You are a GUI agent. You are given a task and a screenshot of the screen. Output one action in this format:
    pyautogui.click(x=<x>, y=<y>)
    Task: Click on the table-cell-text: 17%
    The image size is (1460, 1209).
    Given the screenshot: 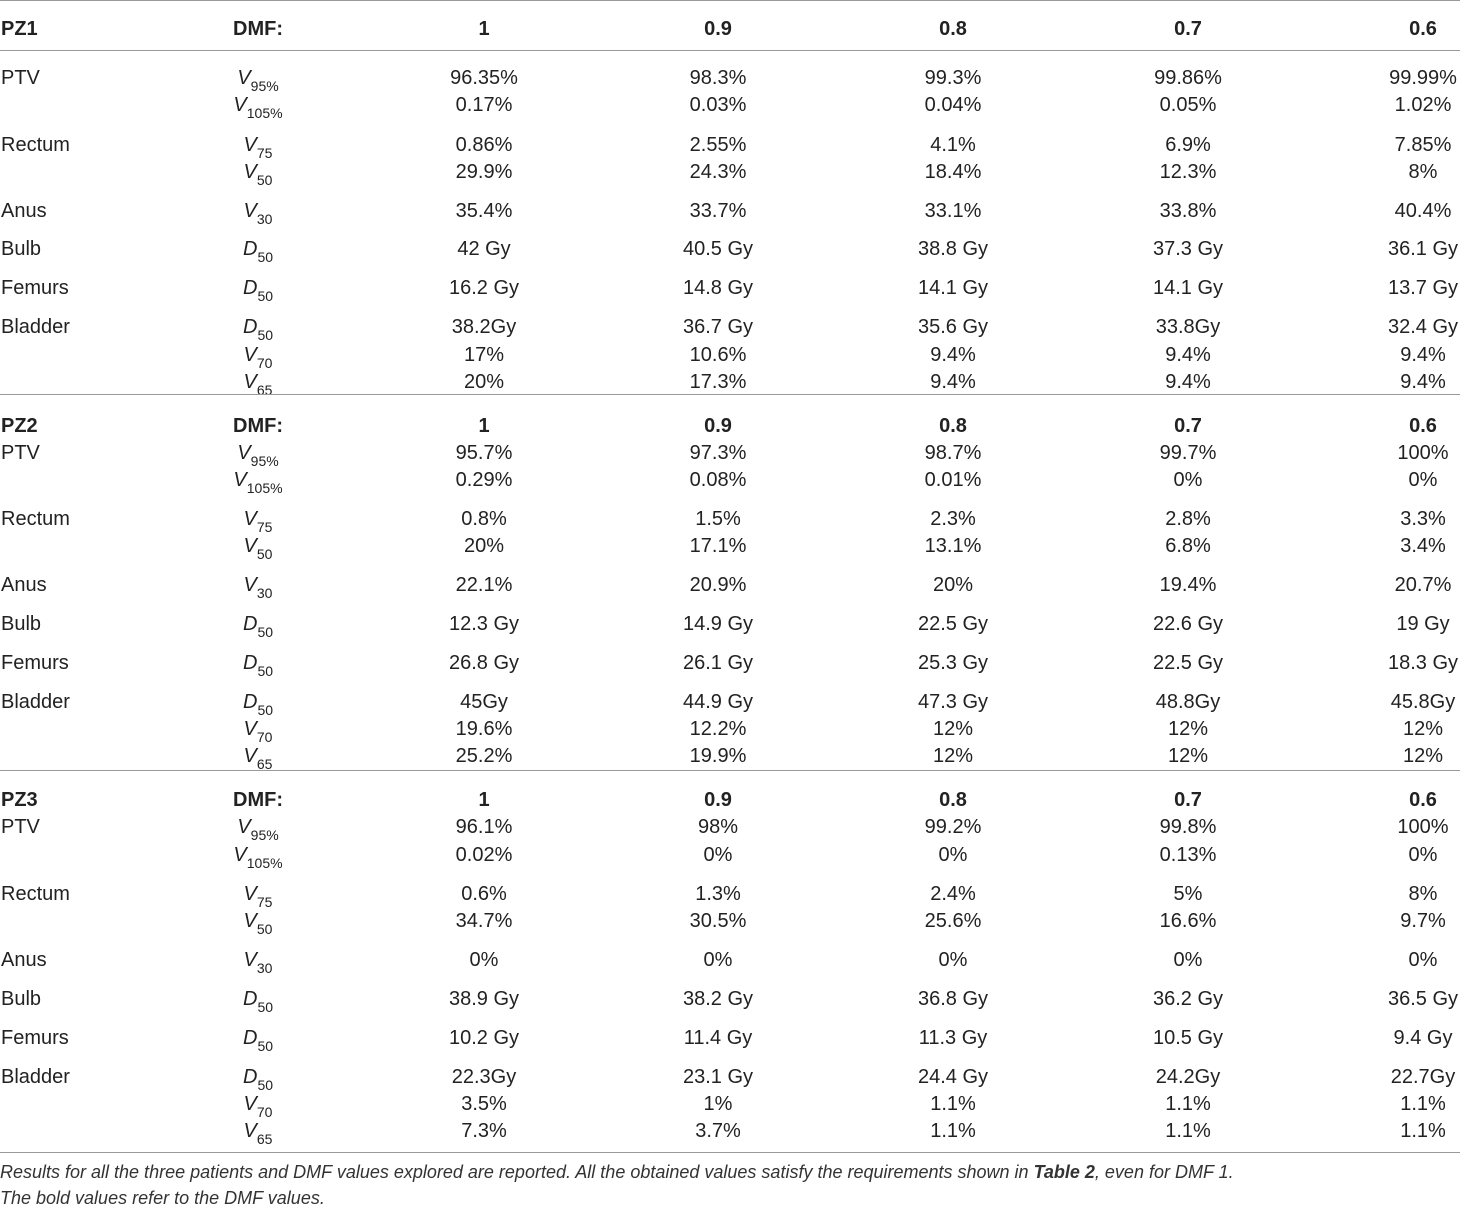 What is the action you would take?
    pyautogui.click(x=484, y=355)
    